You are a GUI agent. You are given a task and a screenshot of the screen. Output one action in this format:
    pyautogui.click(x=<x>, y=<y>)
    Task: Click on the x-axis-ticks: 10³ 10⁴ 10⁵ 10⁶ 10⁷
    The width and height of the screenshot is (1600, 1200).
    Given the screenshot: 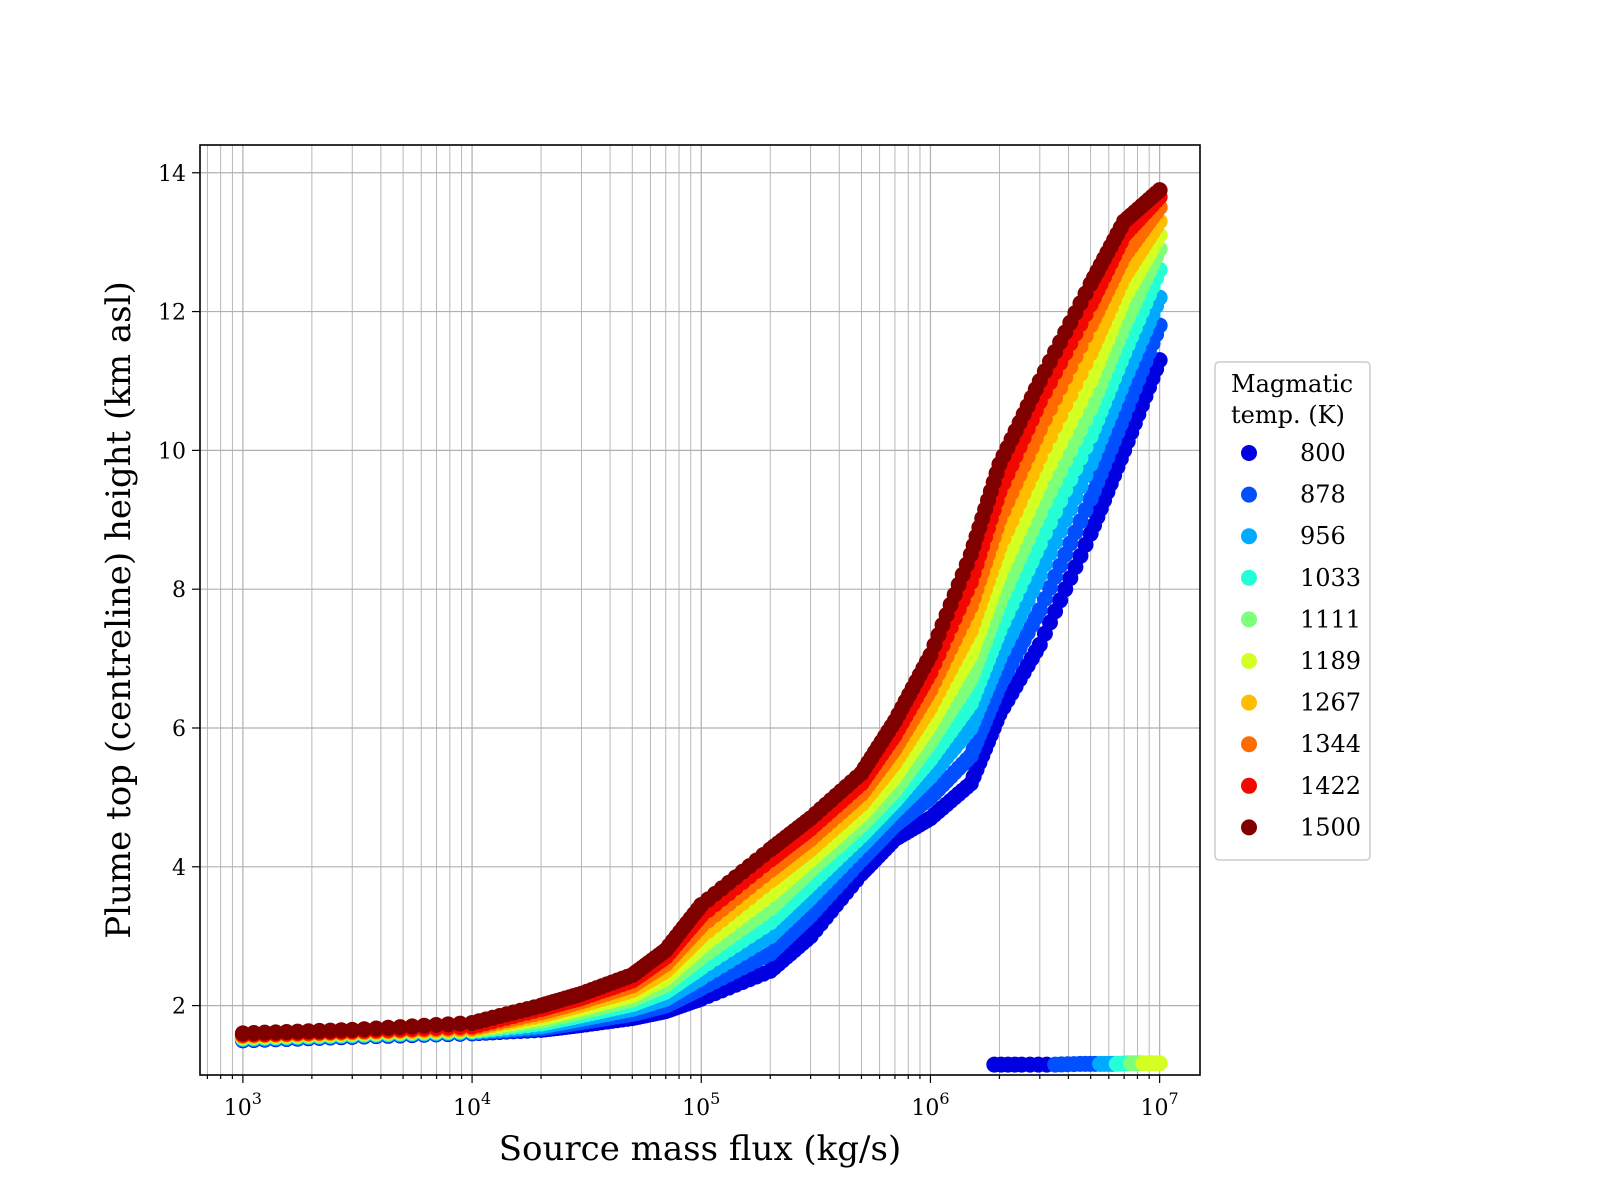 What is the action you would take?
    pyautogui.click(x=692, y=1098)
    